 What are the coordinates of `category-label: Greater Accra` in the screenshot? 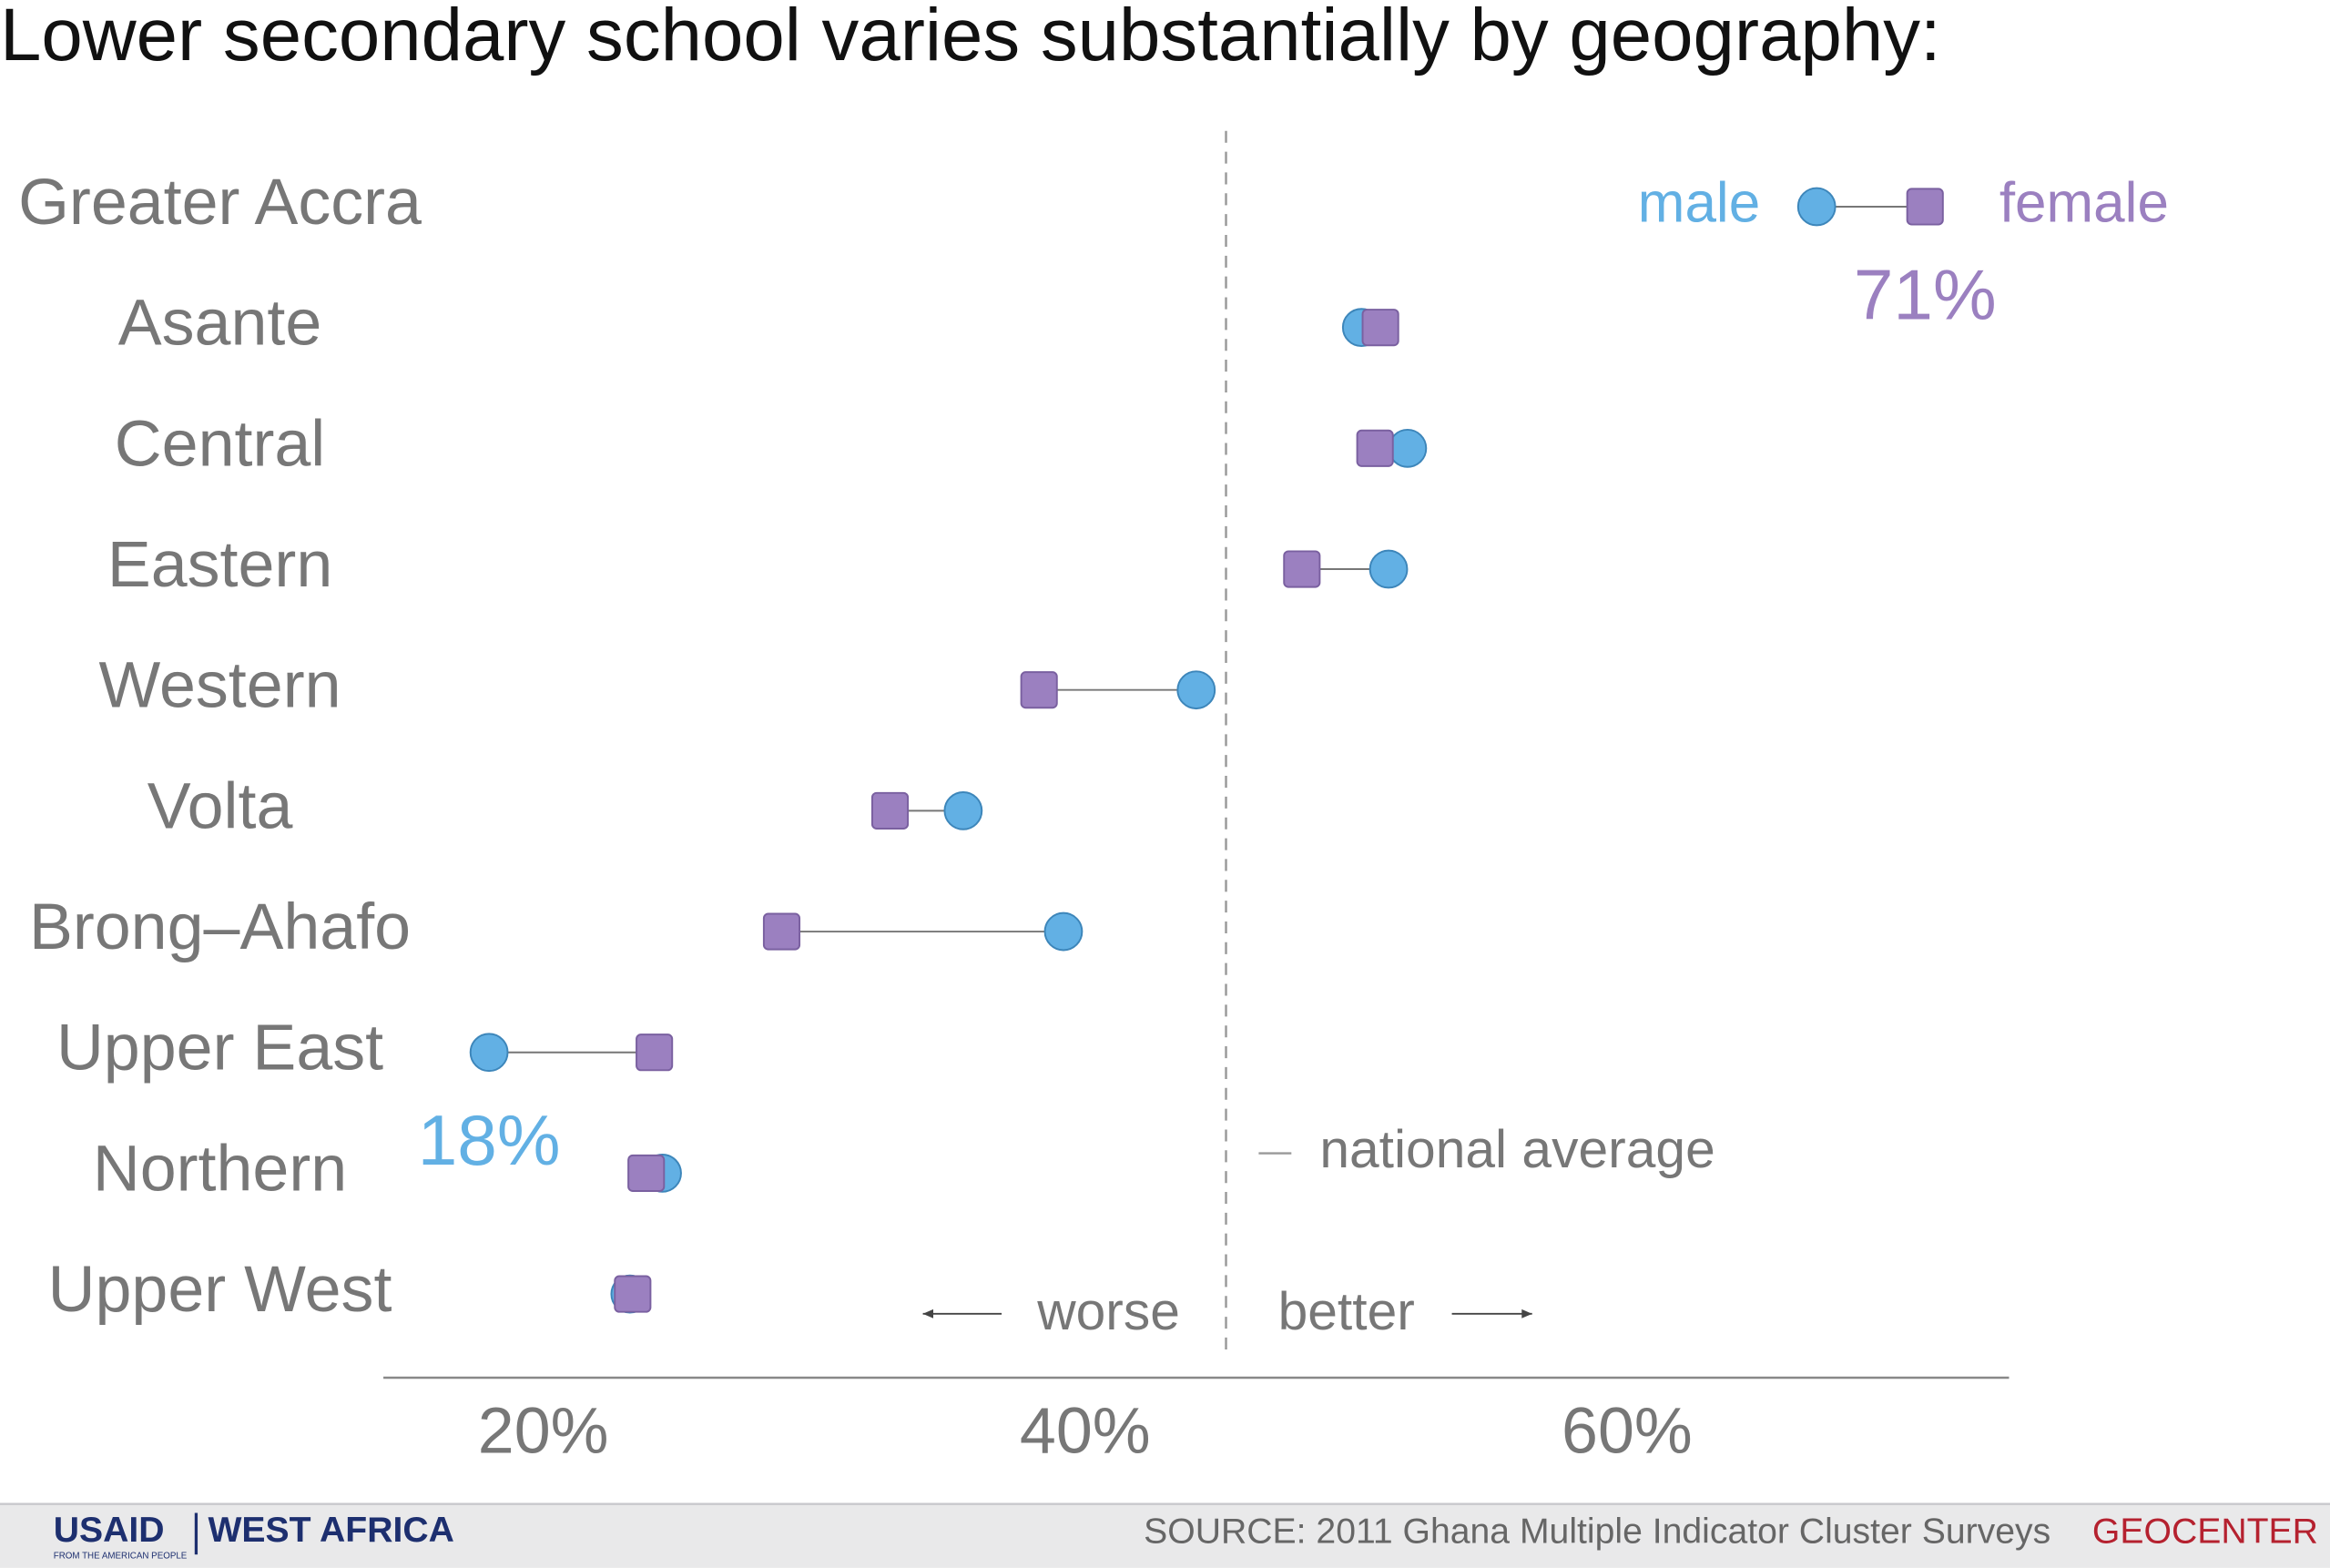 It's located at (220, 203).